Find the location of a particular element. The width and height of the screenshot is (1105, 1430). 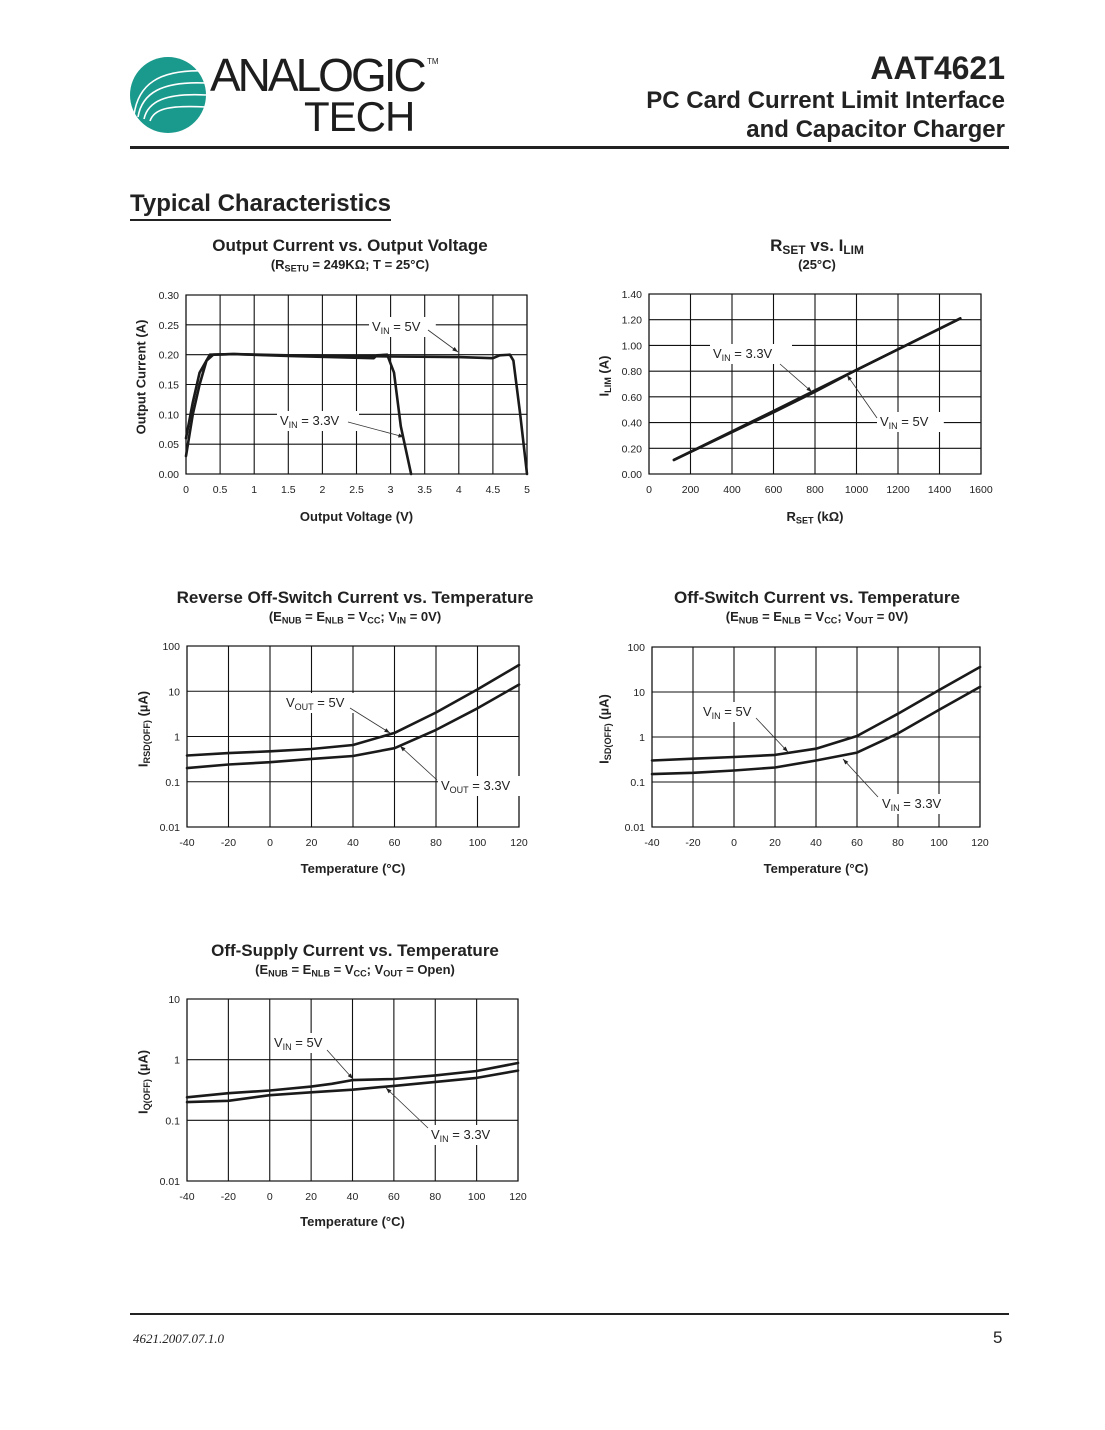

series-annotation: VOUT = 3.3V is located at coordinates (476, 786).